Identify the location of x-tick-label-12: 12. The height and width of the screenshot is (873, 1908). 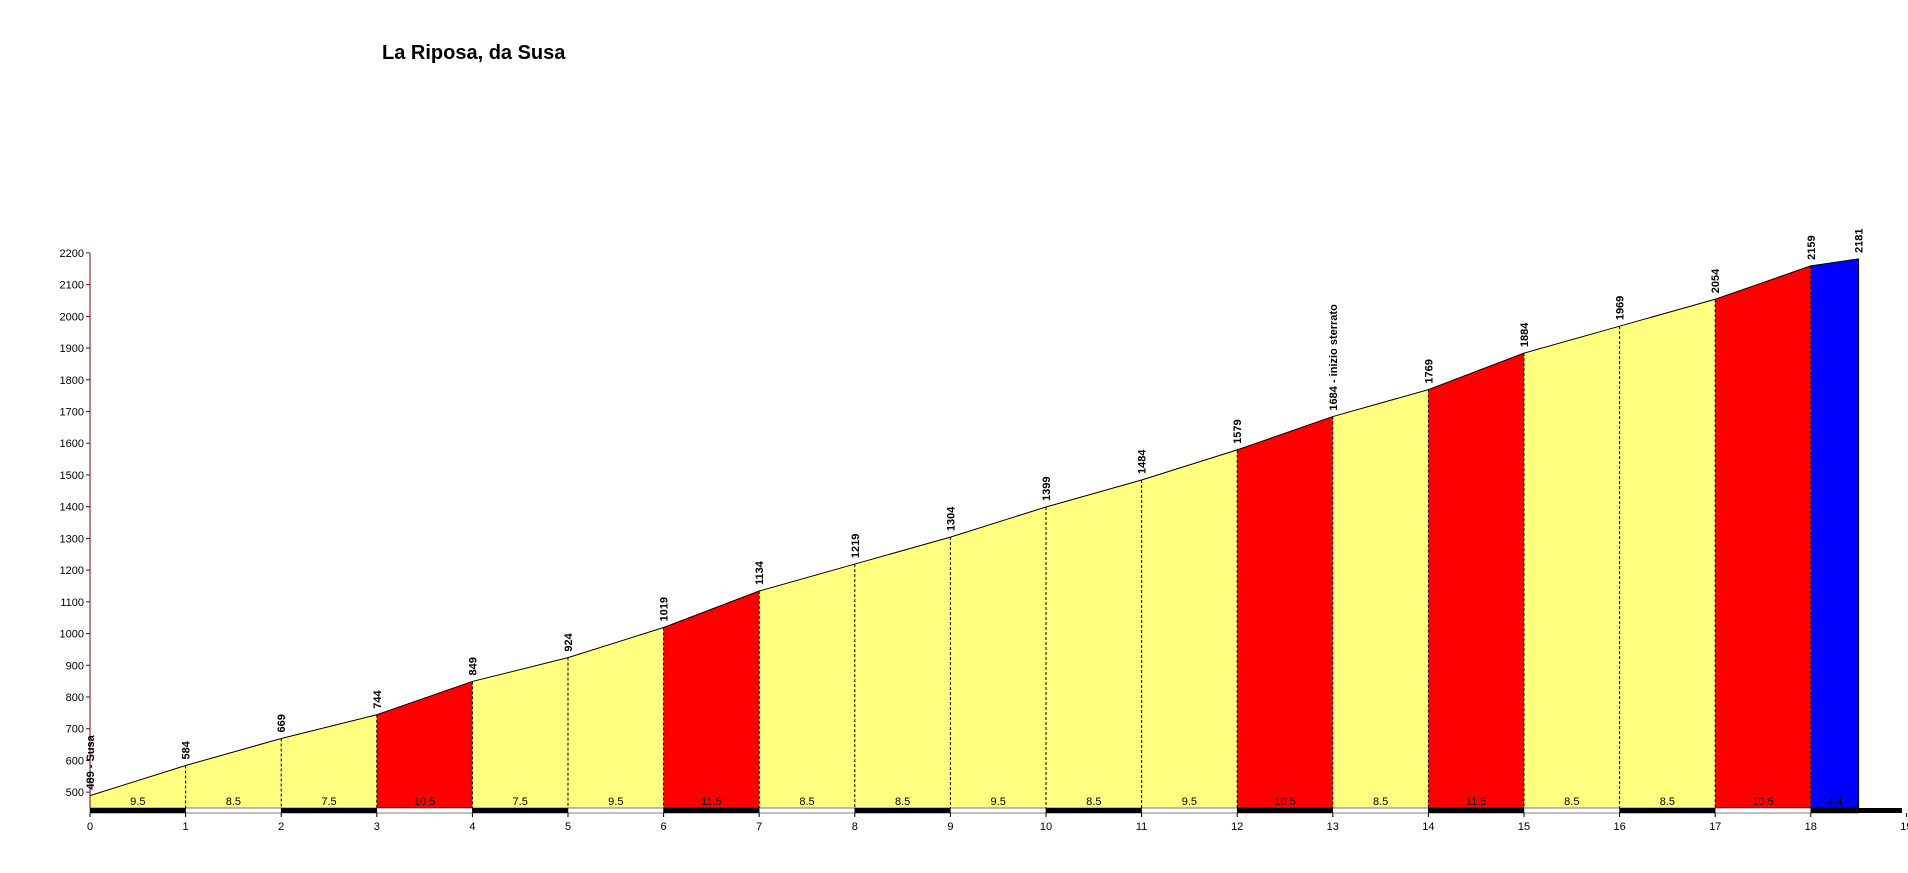
(1237, 827).